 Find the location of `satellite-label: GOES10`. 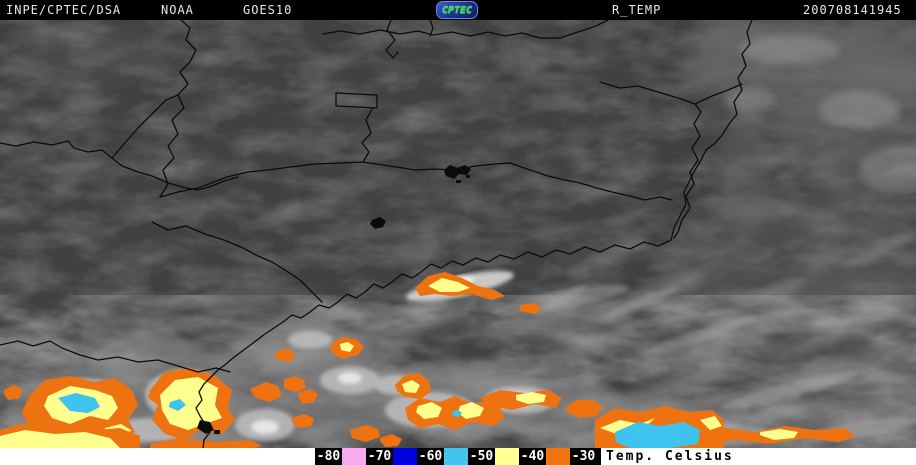

satellite-label: GOES10 is located at coordinates (268, 10).